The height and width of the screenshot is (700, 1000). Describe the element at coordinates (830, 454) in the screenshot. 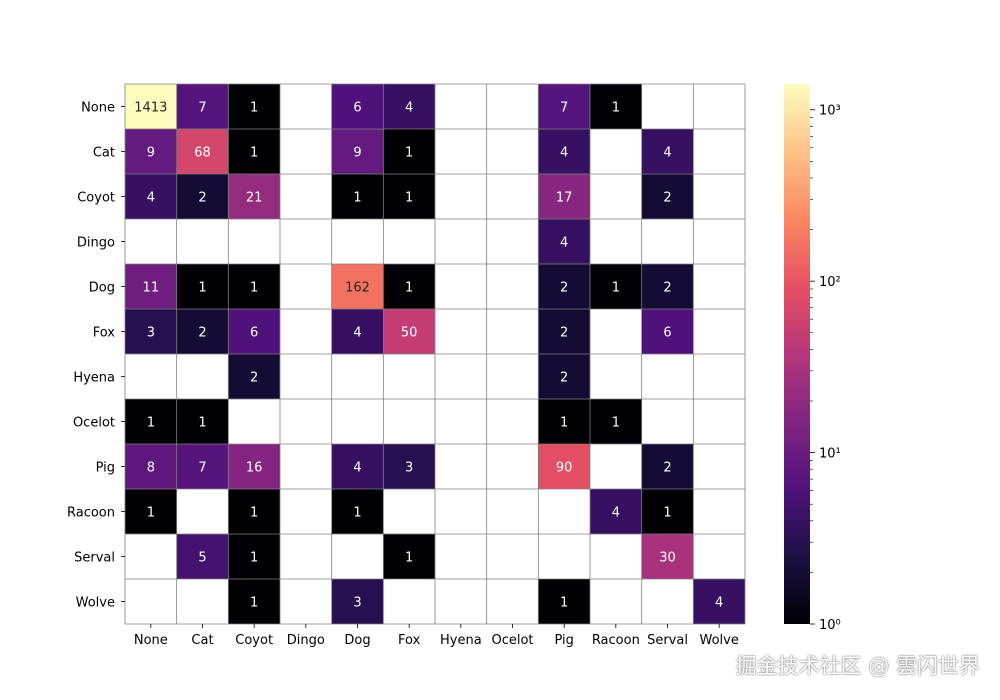

I see `colorbar-tick-label: 10¹` at that location.